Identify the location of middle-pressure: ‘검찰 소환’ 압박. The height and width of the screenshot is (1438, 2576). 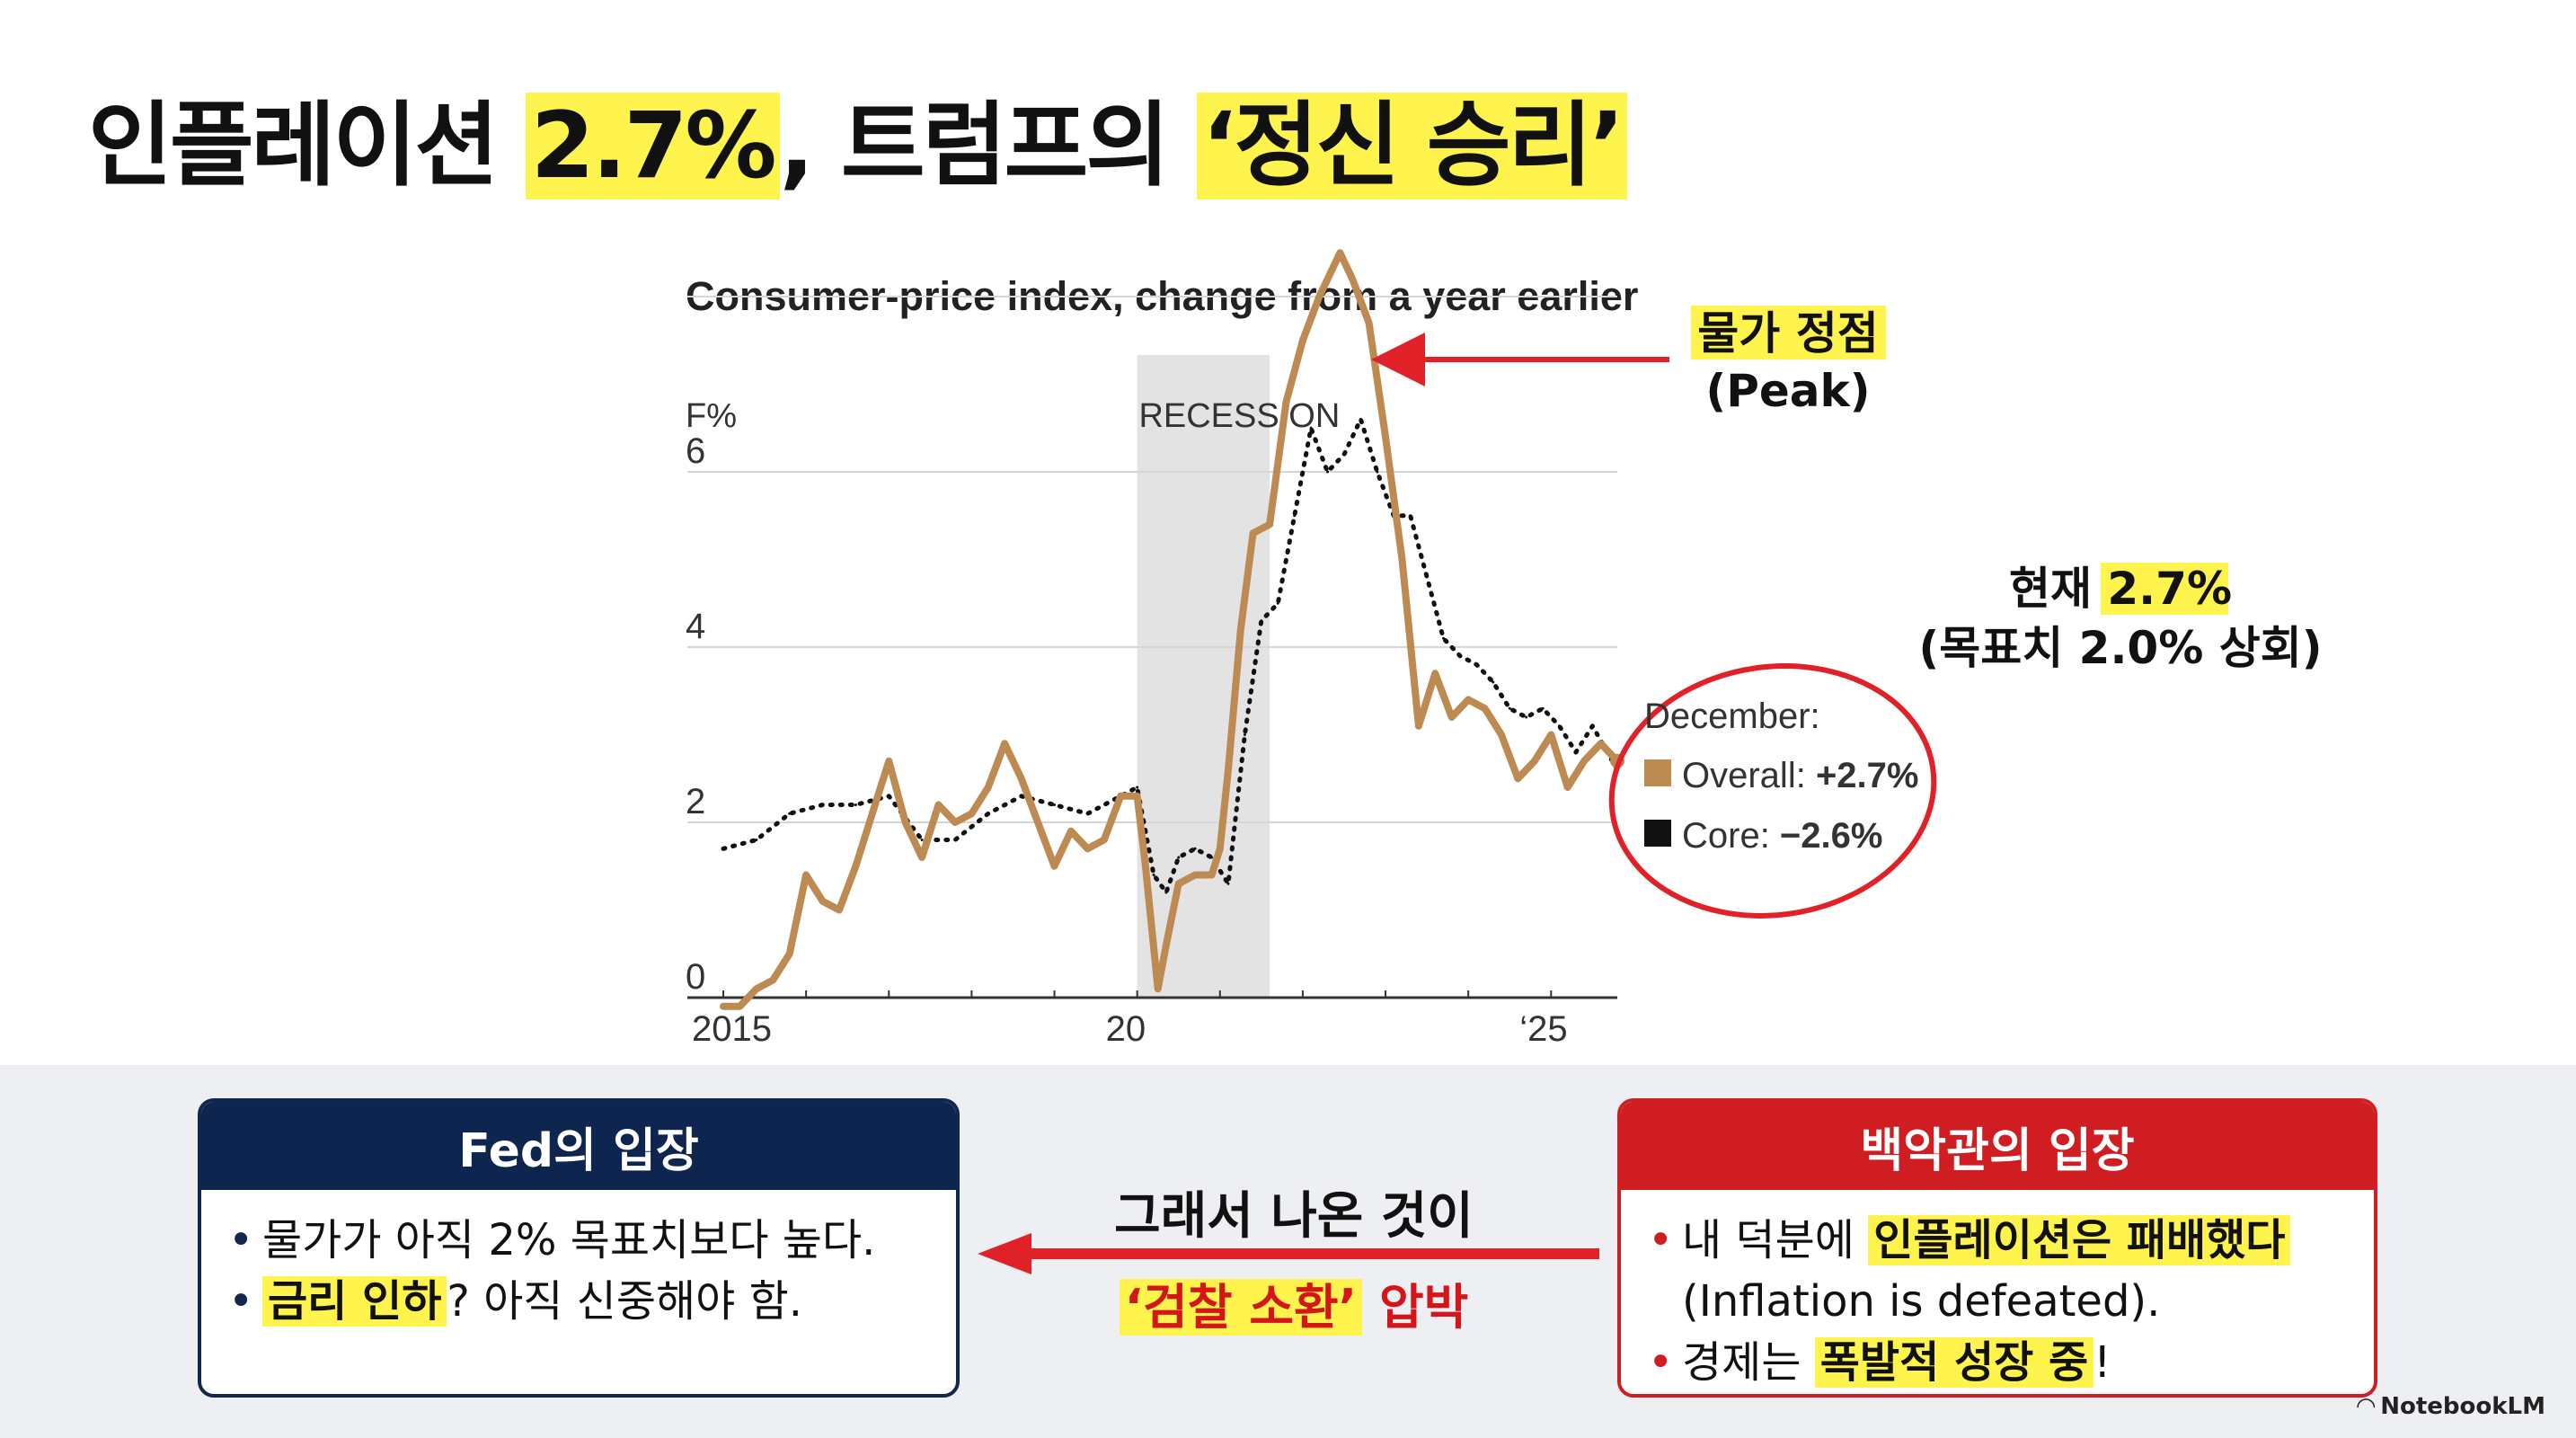
(1294, 1302).